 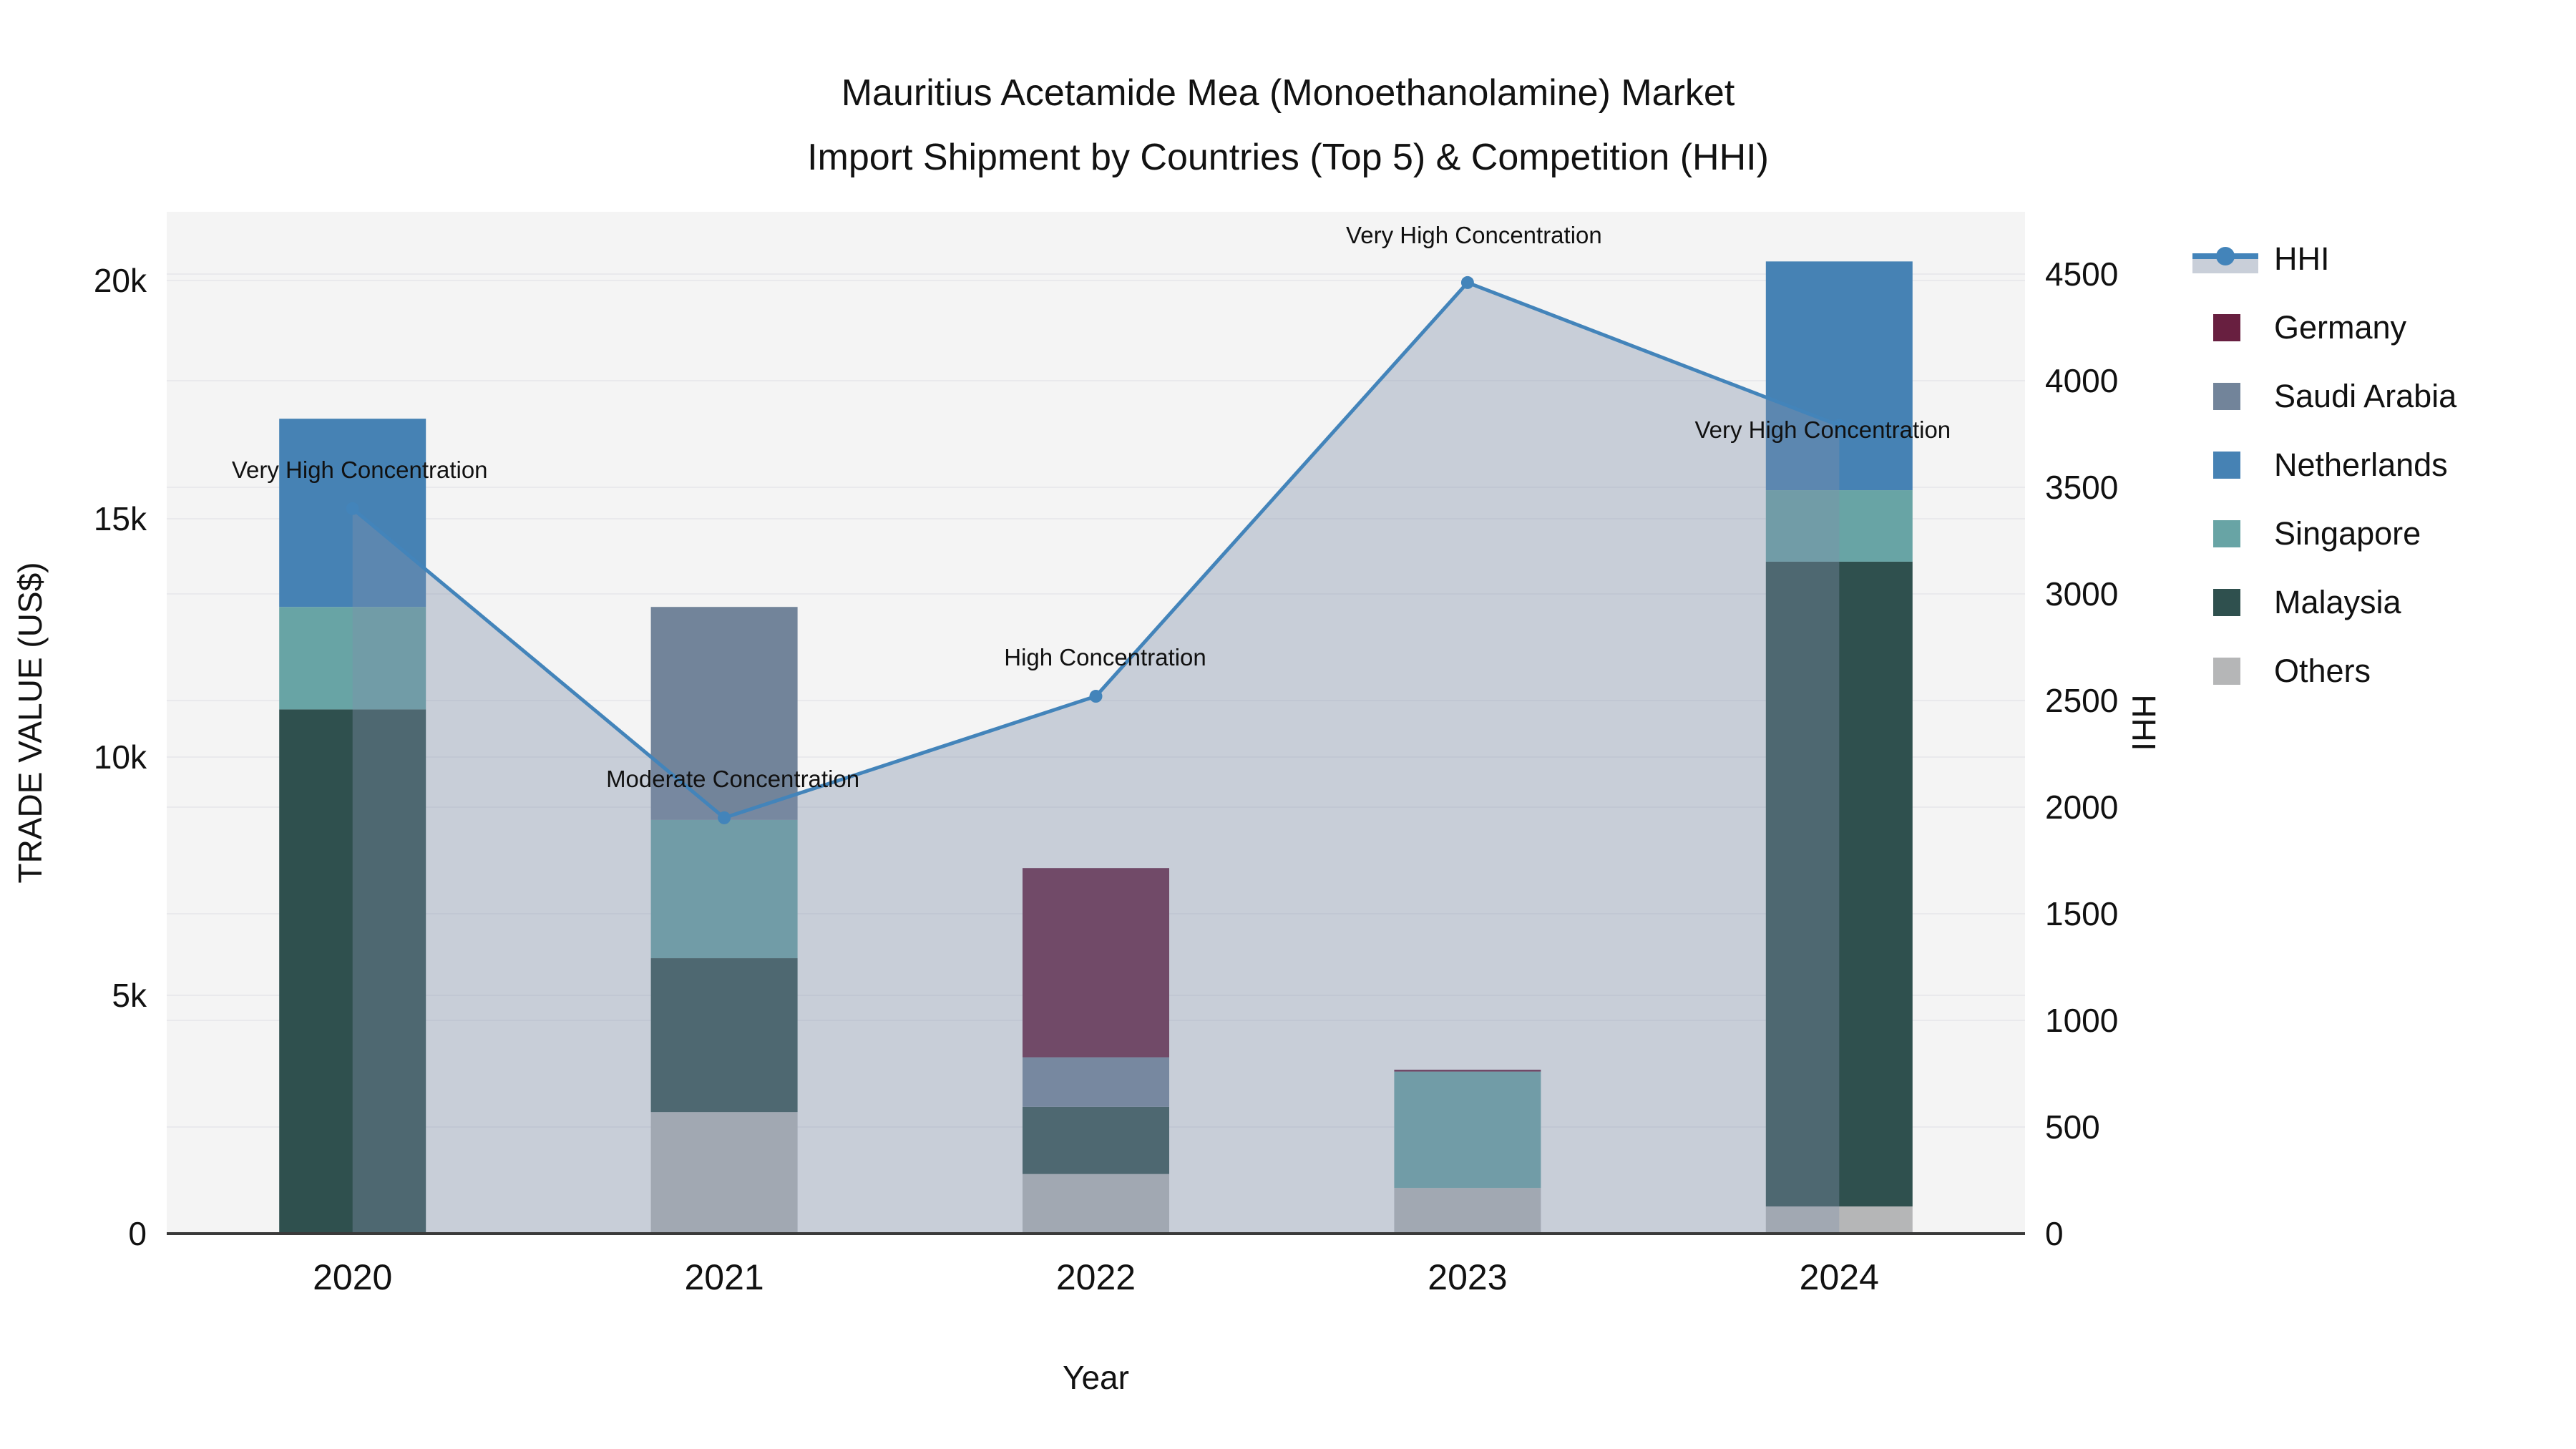 What do you see at coordinates (352, 508) in the screenshot?
I see `hhi-marker-2020` at bounding box center [352, 508].